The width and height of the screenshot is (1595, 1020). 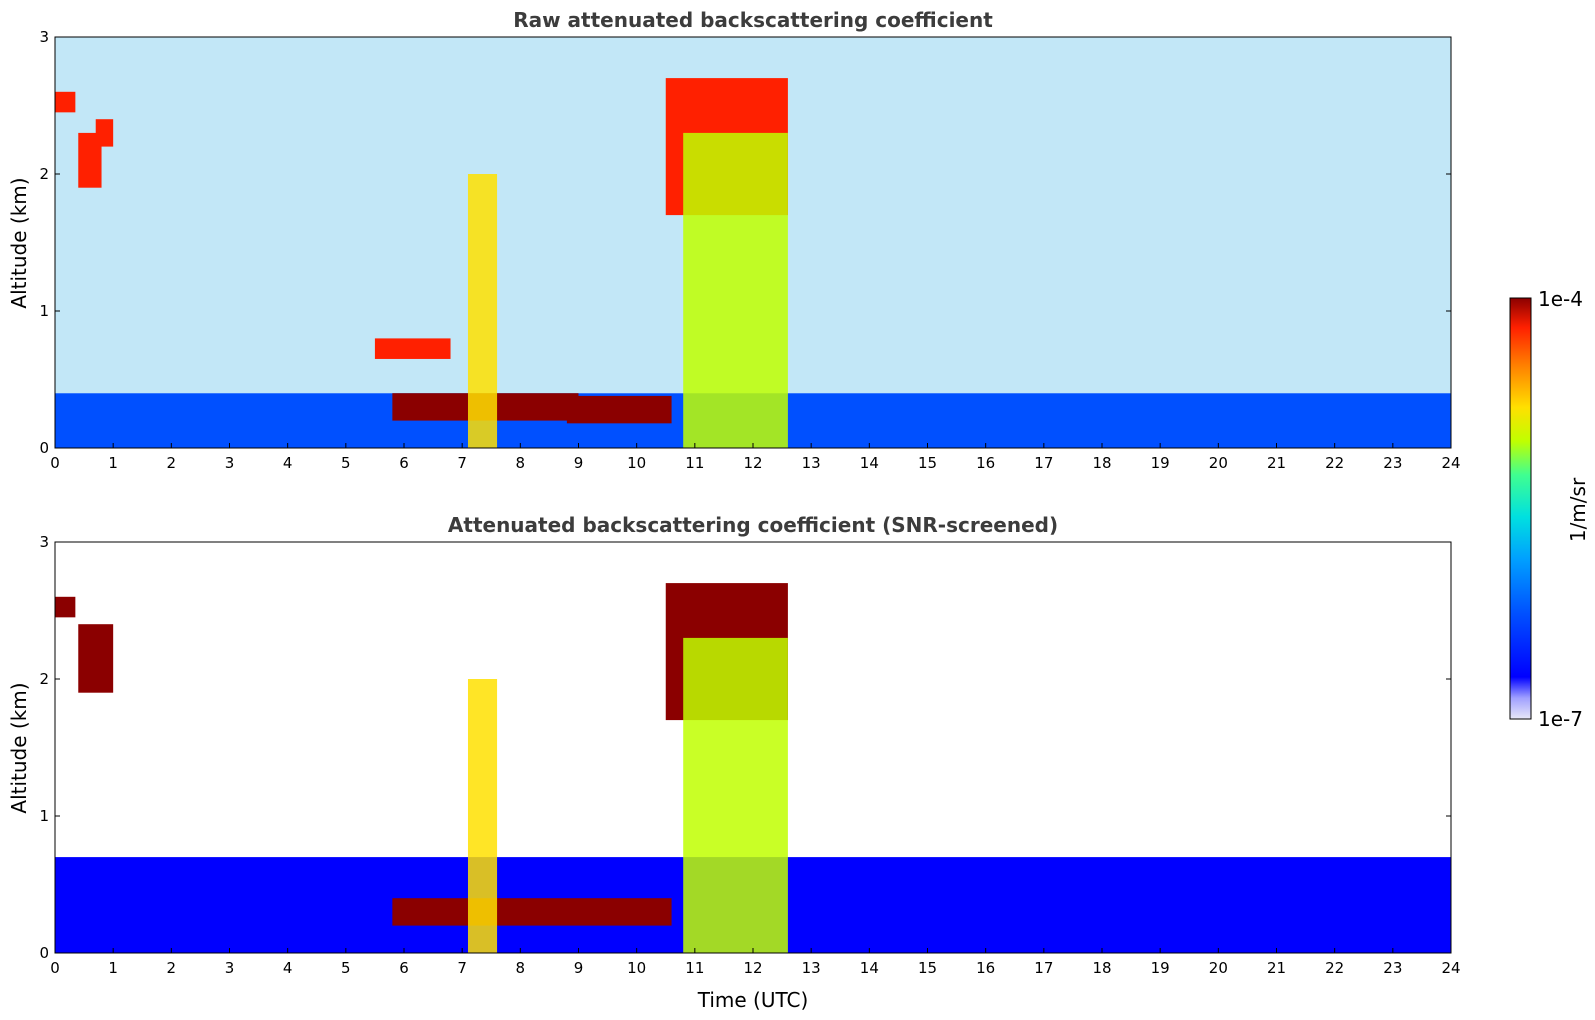 I want to click on top-x-tick-label: 8, so click(x=521, y=463).